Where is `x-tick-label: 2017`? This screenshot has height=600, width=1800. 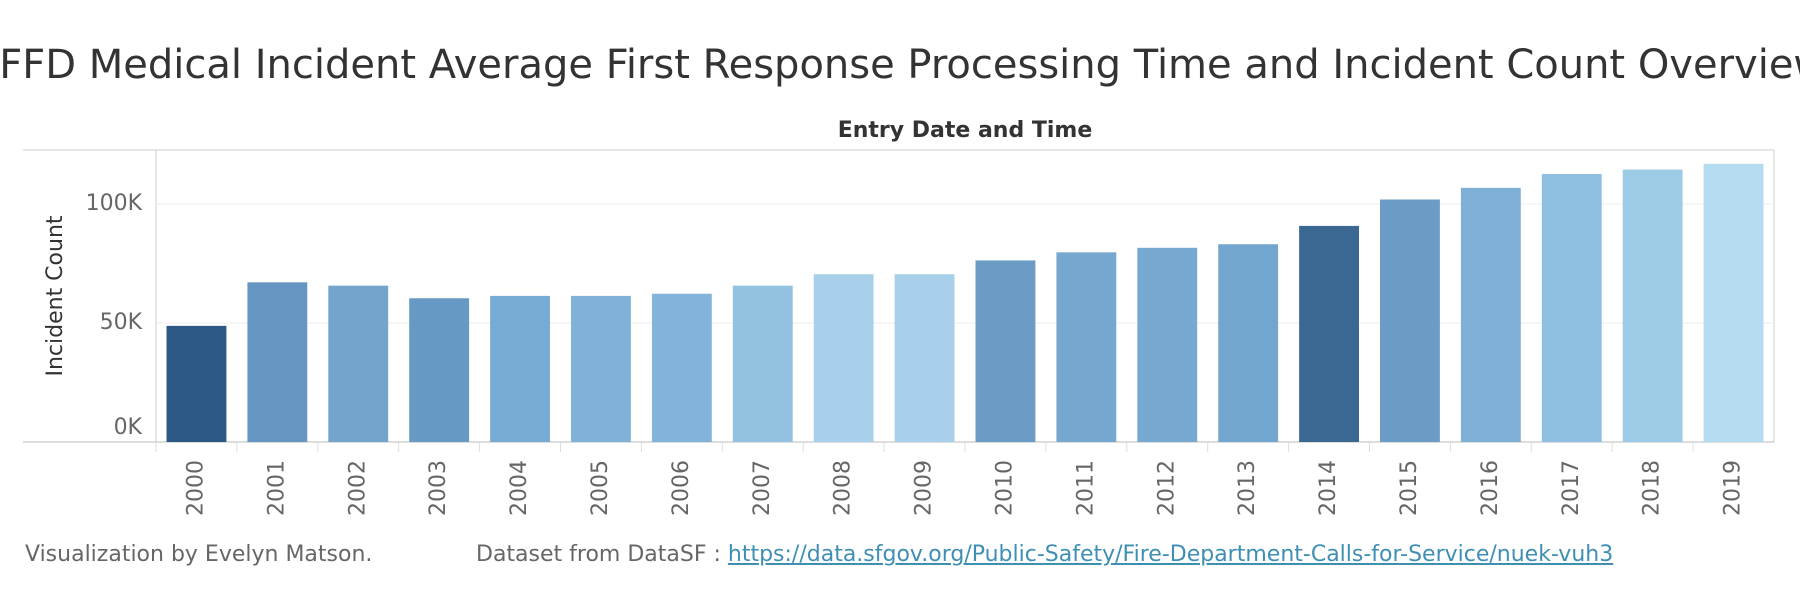
x-tick-label: 2017 is located at coordinates (1571, 488).